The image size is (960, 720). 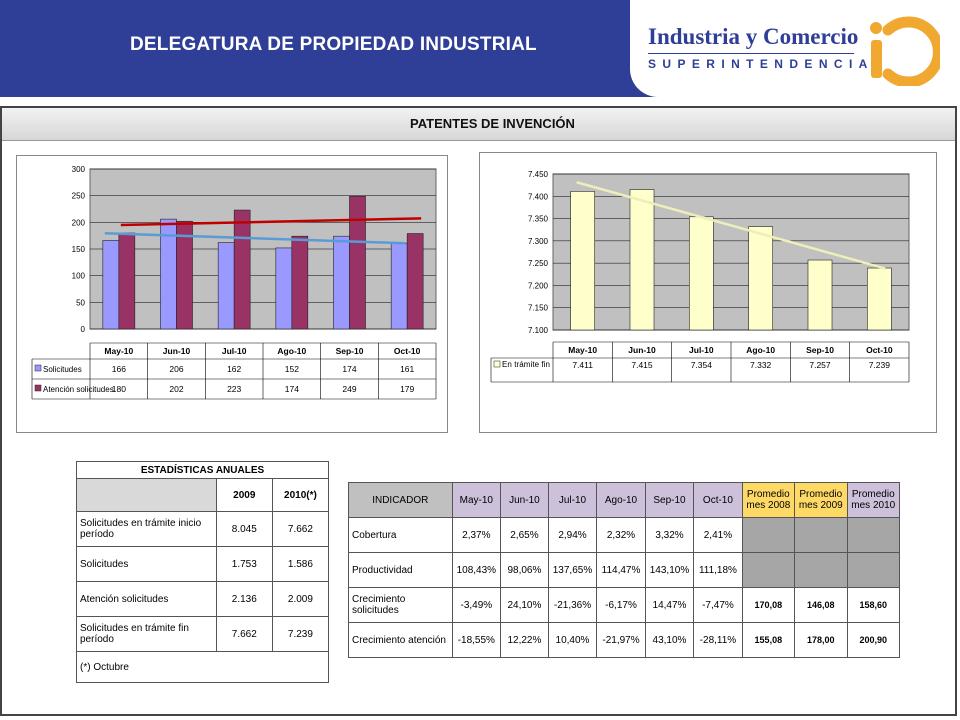 What do you see at coordinates (669, 500) in the screenshot?
I see `ind-header: Sep-10` at bounding box center [669, 500].